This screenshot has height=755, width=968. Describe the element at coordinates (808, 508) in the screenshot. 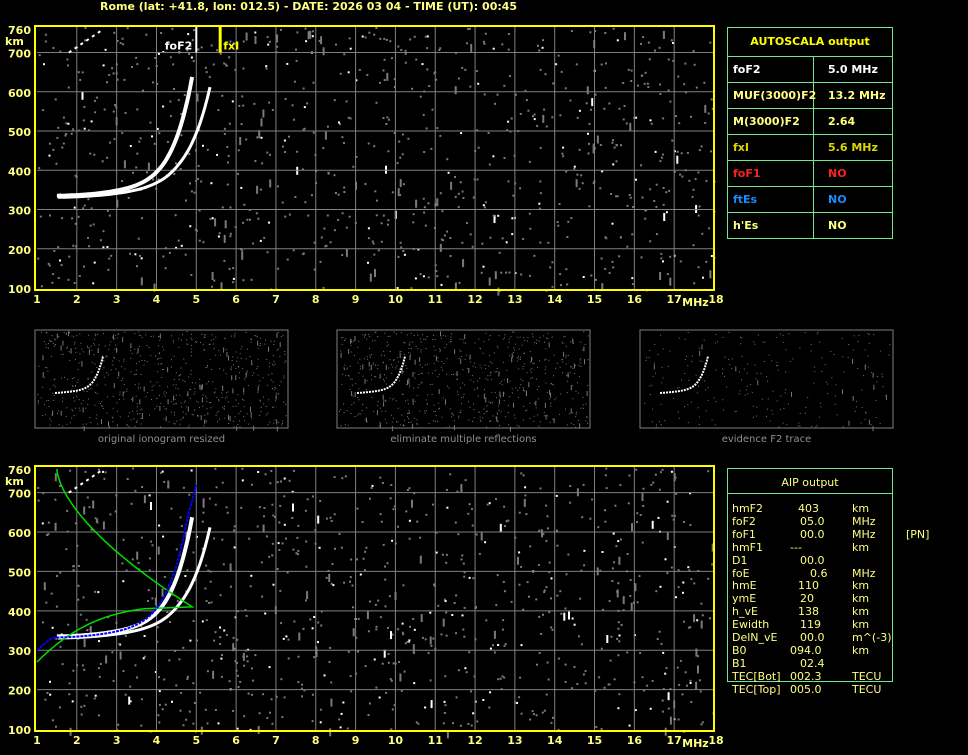

I see `aip-value: 403` at that location.